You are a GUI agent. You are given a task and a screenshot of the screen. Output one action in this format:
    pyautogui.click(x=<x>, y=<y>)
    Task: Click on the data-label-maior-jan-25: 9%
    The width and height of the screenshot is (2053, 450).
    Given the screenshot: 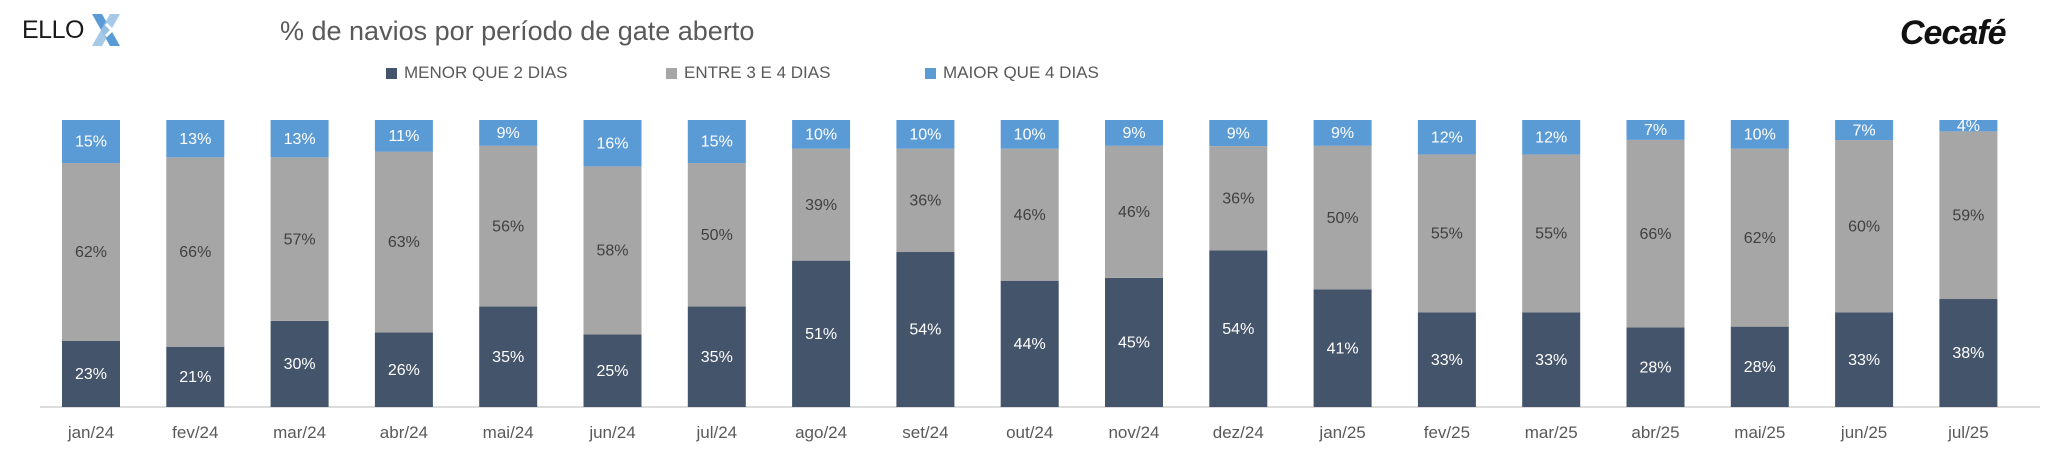 What is the action you would take?
    pyautogui.click(x=1342, y=133)
    